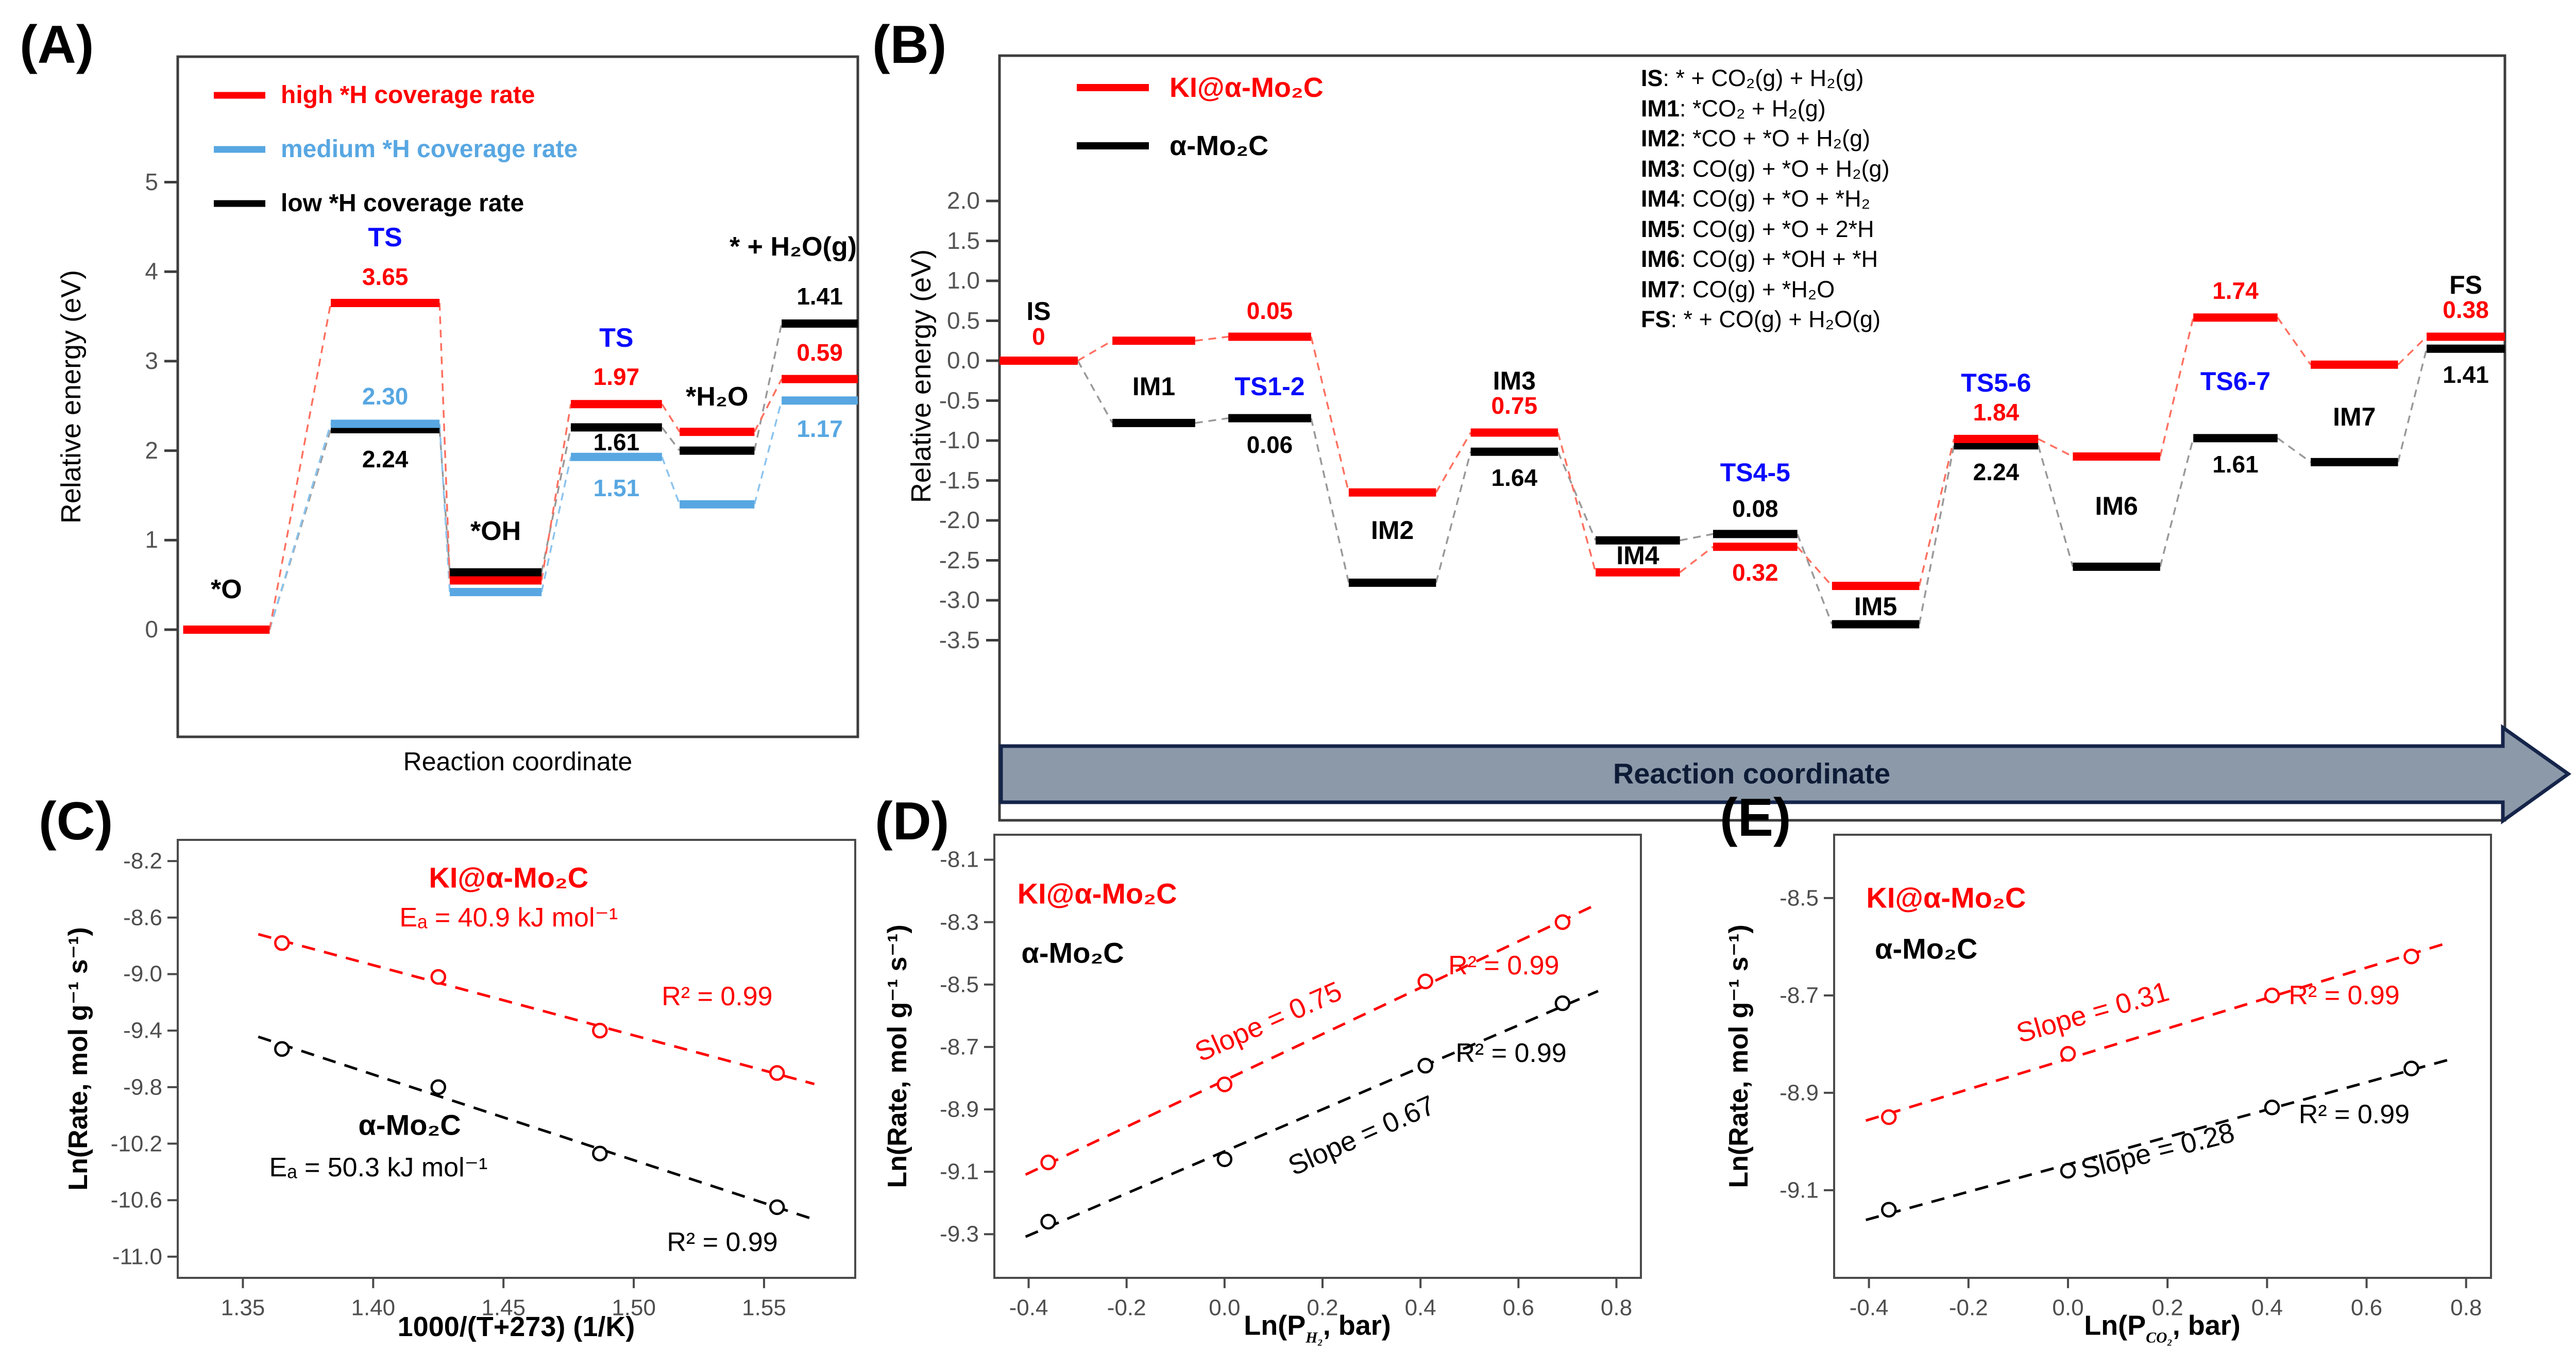 Image resolution: width=2576 pixels, height=1367 pixels. Describe the element at coordinates (616, 338) in the screenshot. I see `stage-label: TS` at that location.